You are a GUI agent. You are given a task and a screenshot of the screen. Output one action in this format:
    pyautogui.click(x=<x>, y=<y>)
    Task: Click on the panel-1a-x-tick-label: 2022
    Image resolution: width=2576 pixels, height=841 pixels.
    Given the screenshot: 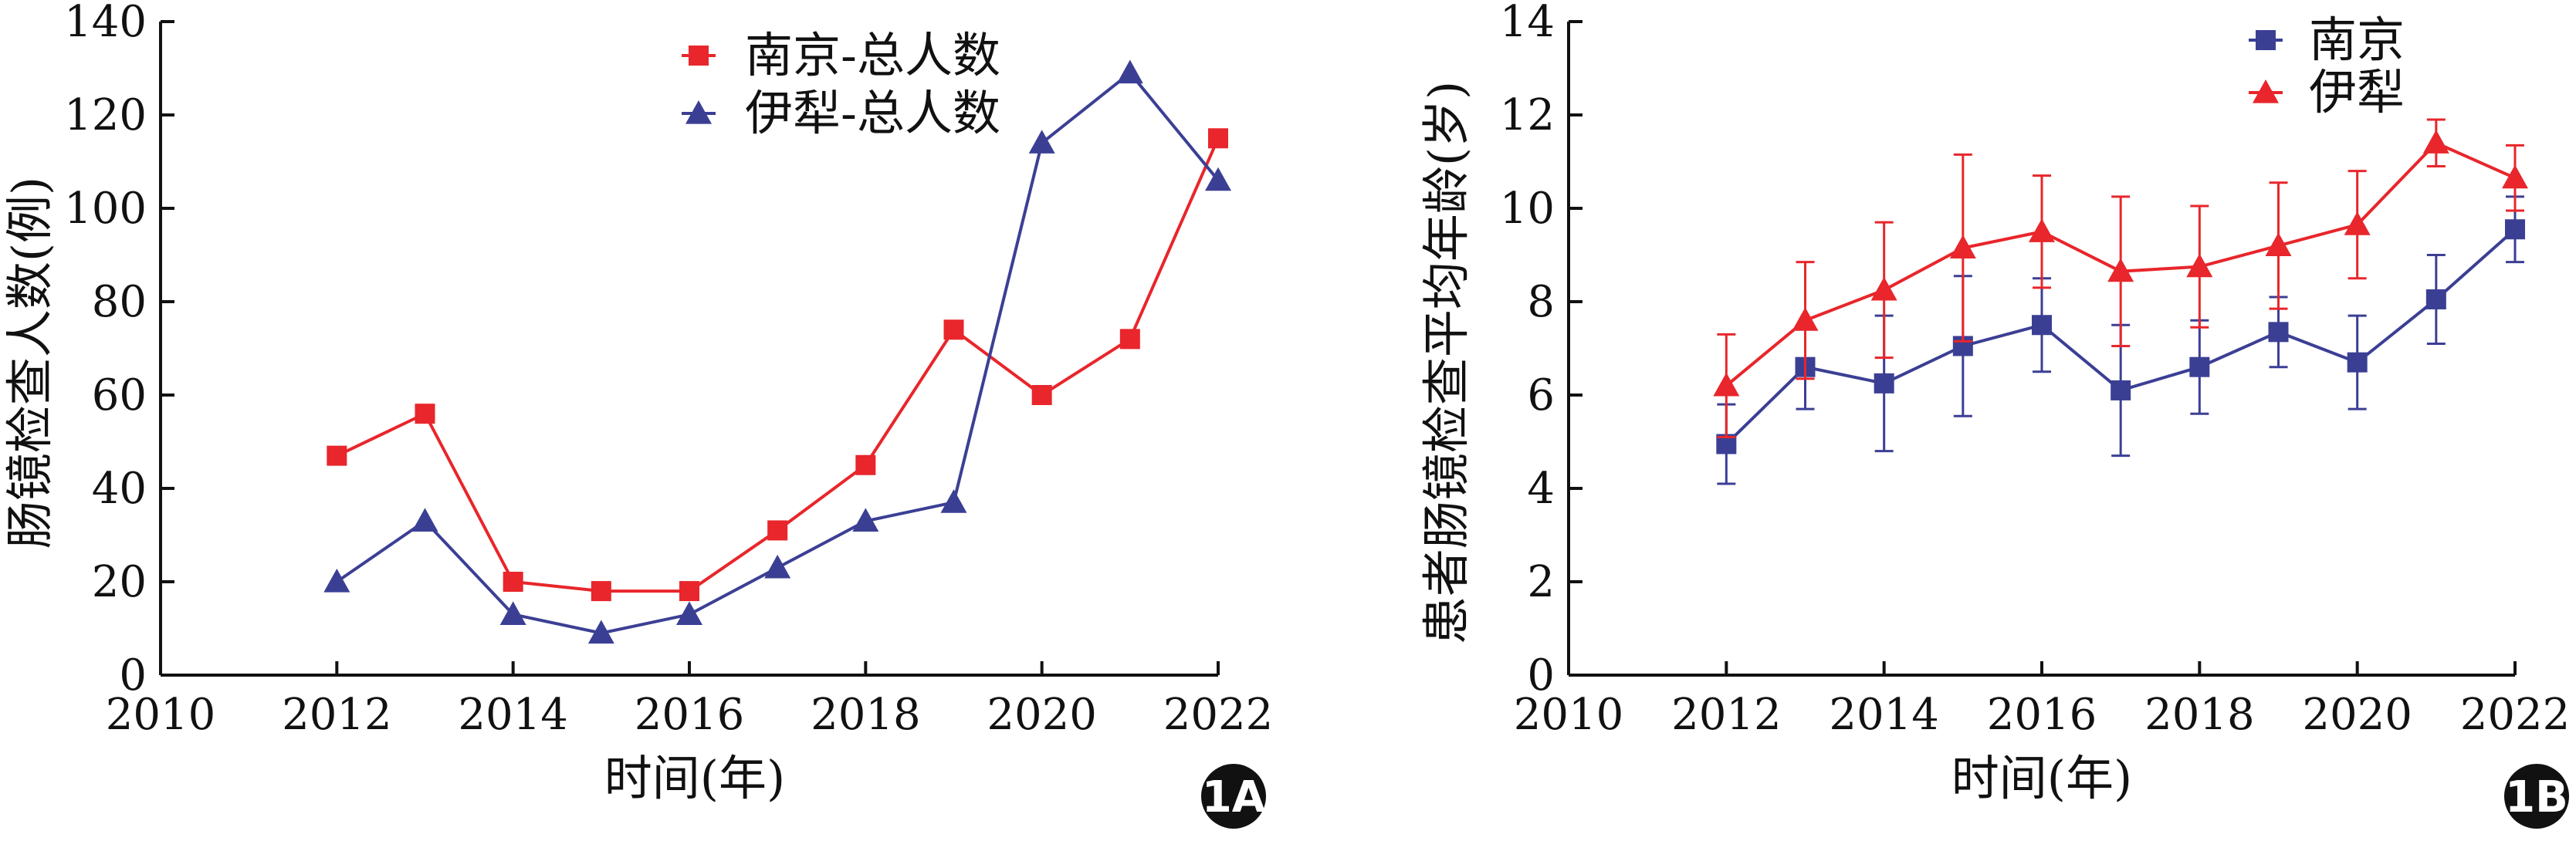 What is the action you would take?
    pyautogui.click(x=1218, y=715)
    